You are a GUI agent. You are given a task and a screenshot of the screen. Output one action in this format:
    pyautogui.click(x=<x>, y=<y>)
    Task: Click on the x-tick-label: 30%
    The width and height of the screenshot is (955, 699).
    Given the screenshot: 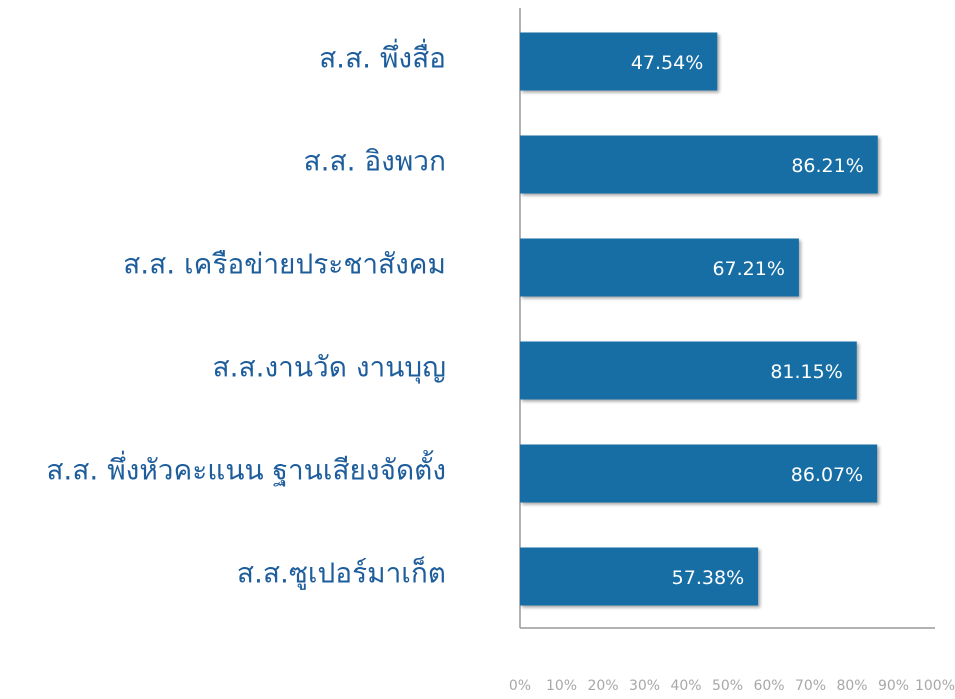 What is the action you would take?
    pyautogui.click(x=644, y=686)
    